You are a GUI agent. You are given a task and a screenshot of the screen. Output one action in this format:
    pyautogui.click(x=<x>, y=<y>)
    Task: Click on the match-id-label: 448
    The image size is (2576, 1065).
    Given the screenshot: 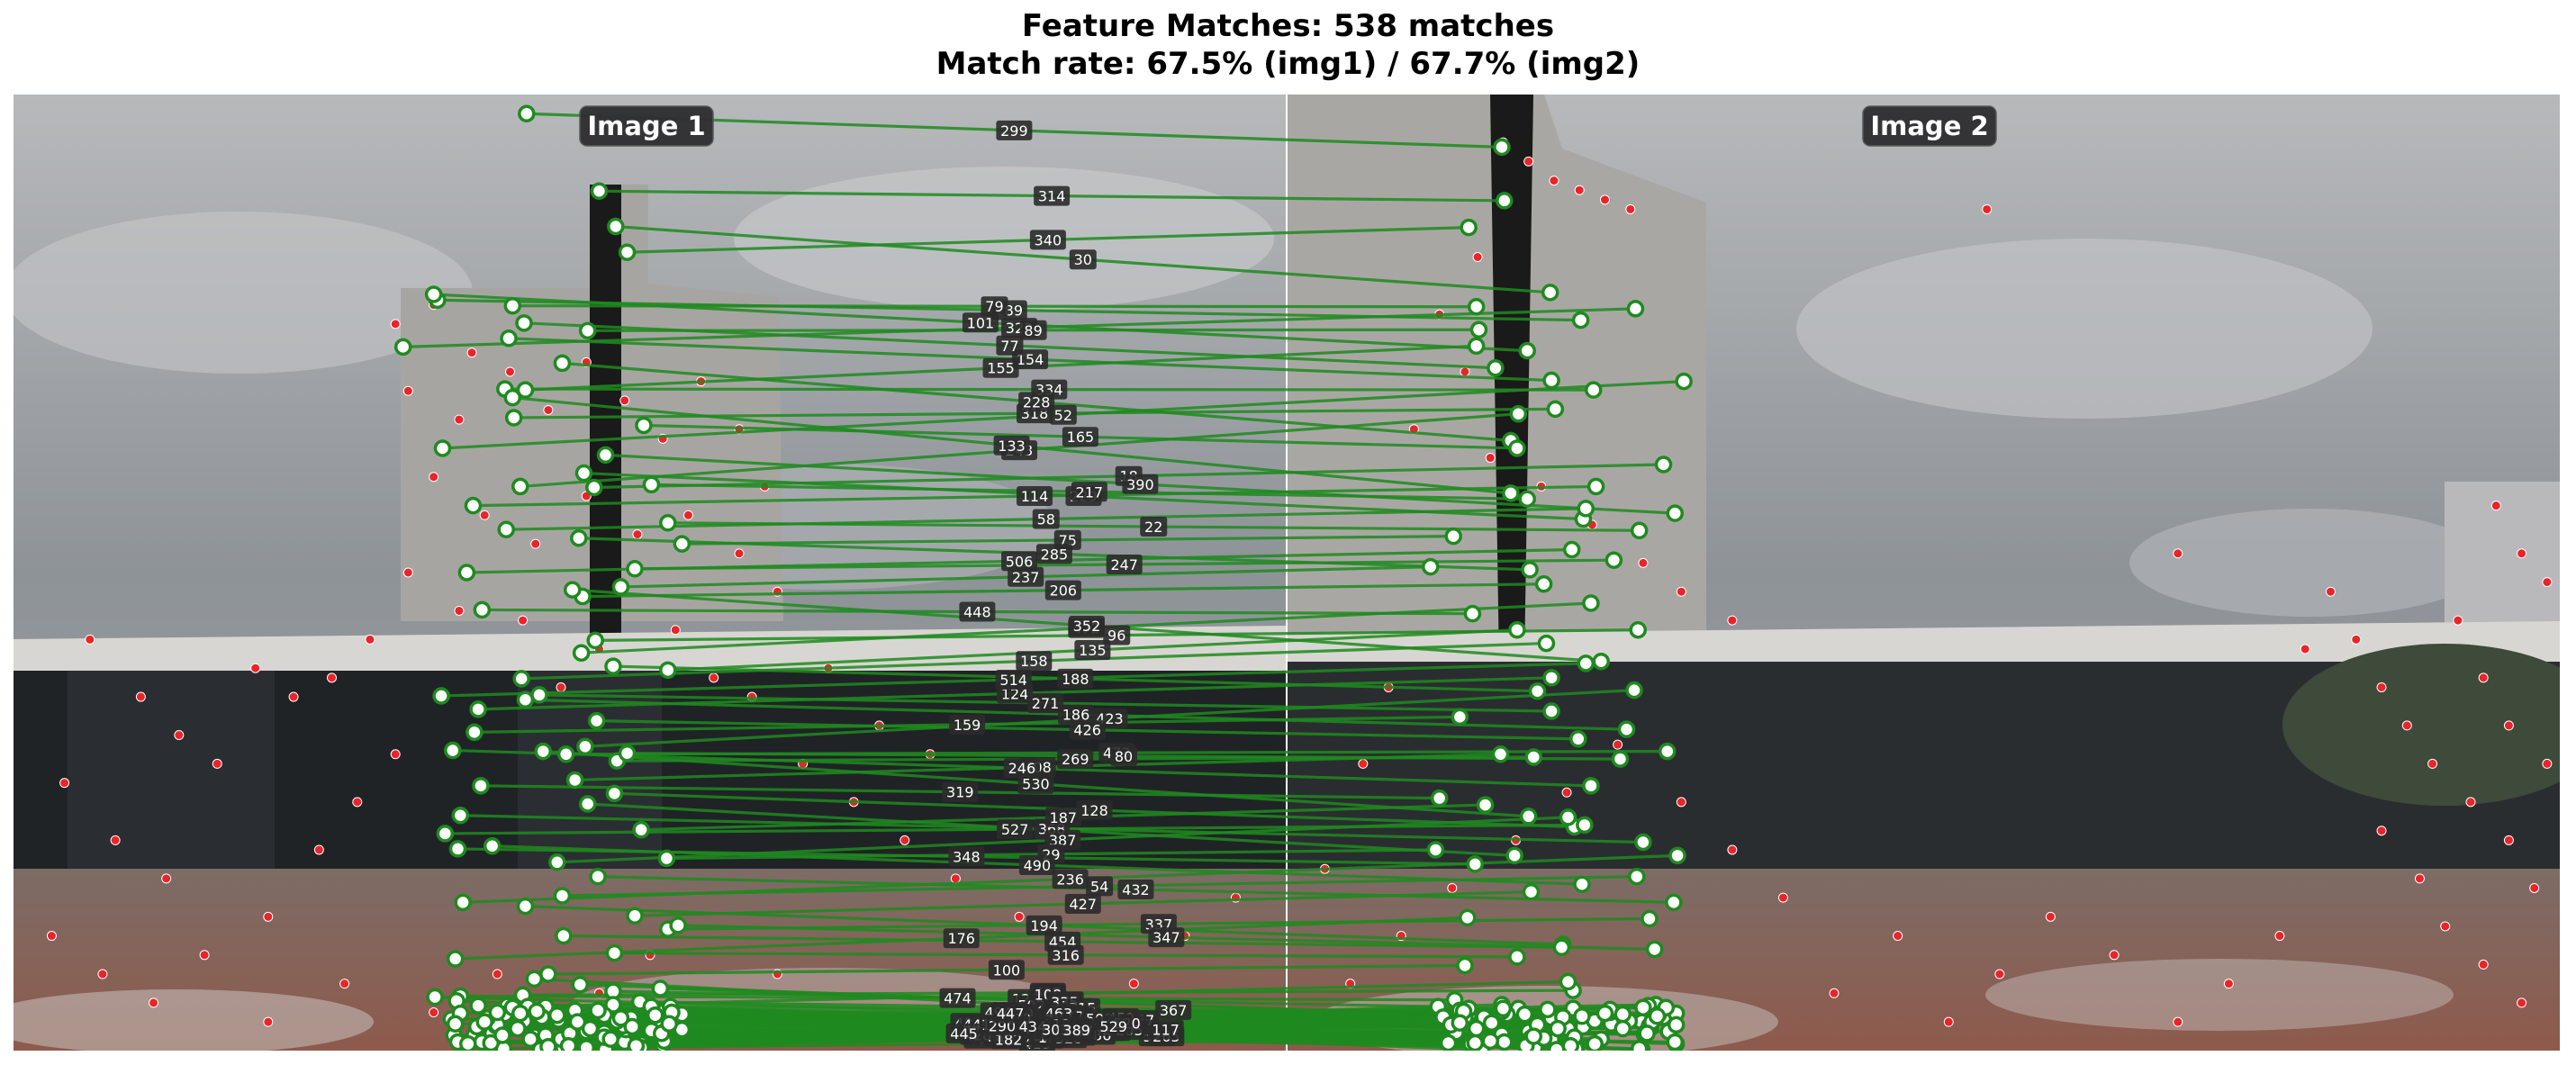 What is the action you would take?
    pyautogui.click(x=977, y=611)
    